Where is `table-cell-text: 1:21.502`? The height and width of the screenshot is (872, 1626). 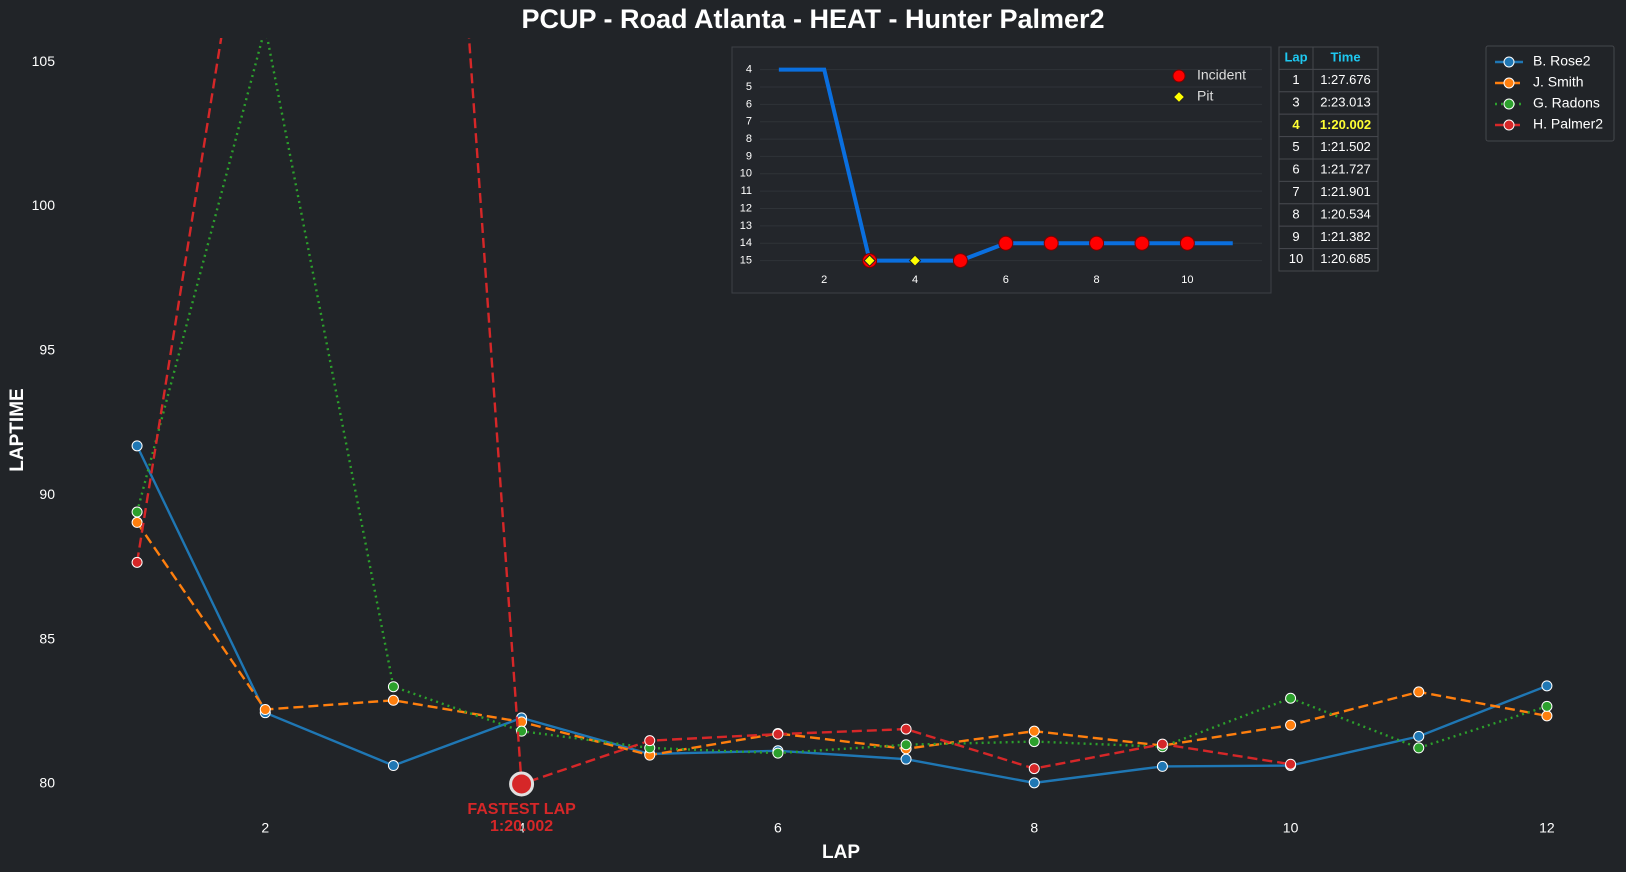 table-cell-text: 1:21.502 is located at coordinates (1345, 146).